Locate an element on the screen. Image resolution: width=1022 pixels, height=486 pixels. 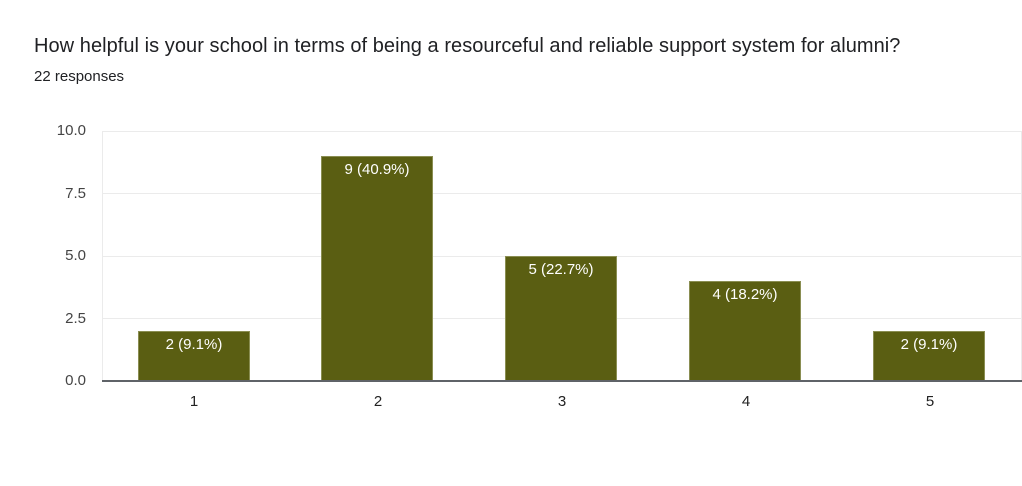
x-axis-line is located at coordinates (562, 381).